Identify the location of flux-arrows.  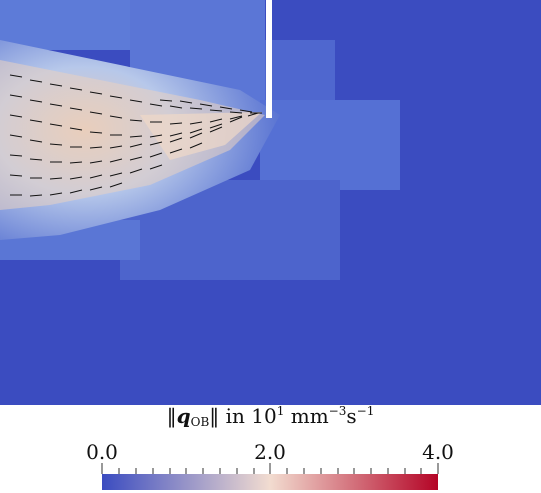
(135, 135).